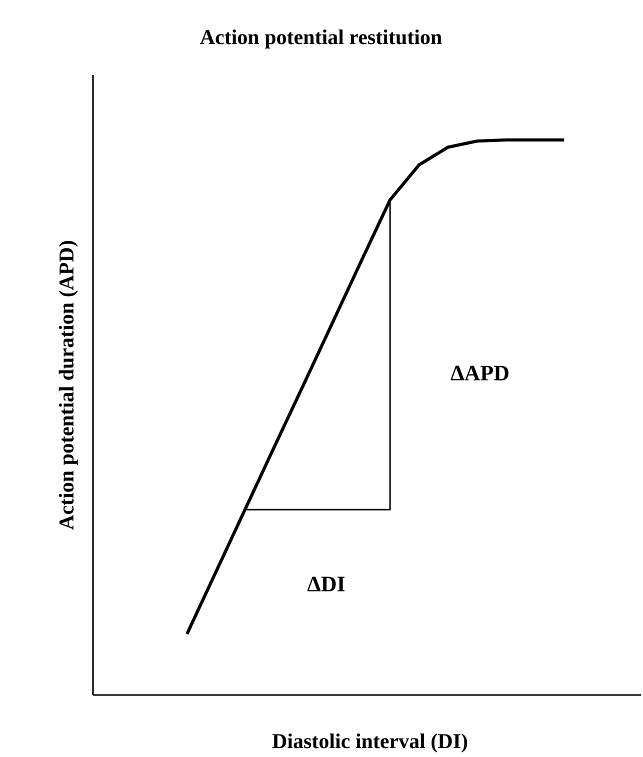 This screenshot has height=757, width=643. What do you see at coordinates (321, 39) in the screenshot?
I see `chart-title: Action potential restitution` at bounding box center [321, 39].